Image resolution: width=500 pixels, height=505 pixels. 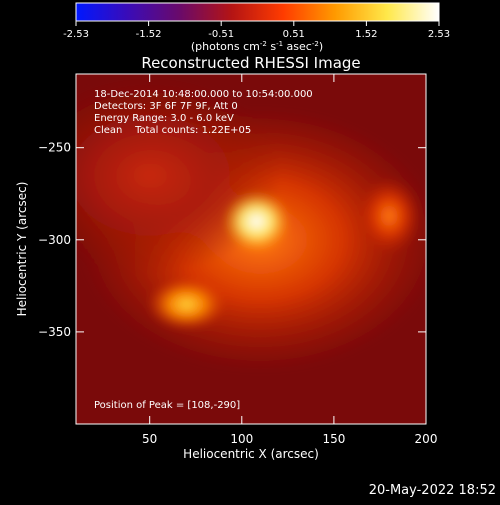 I want to click on annotation-clean: Clean Total counts: 1.22E+05, so click(x=172, y=130).